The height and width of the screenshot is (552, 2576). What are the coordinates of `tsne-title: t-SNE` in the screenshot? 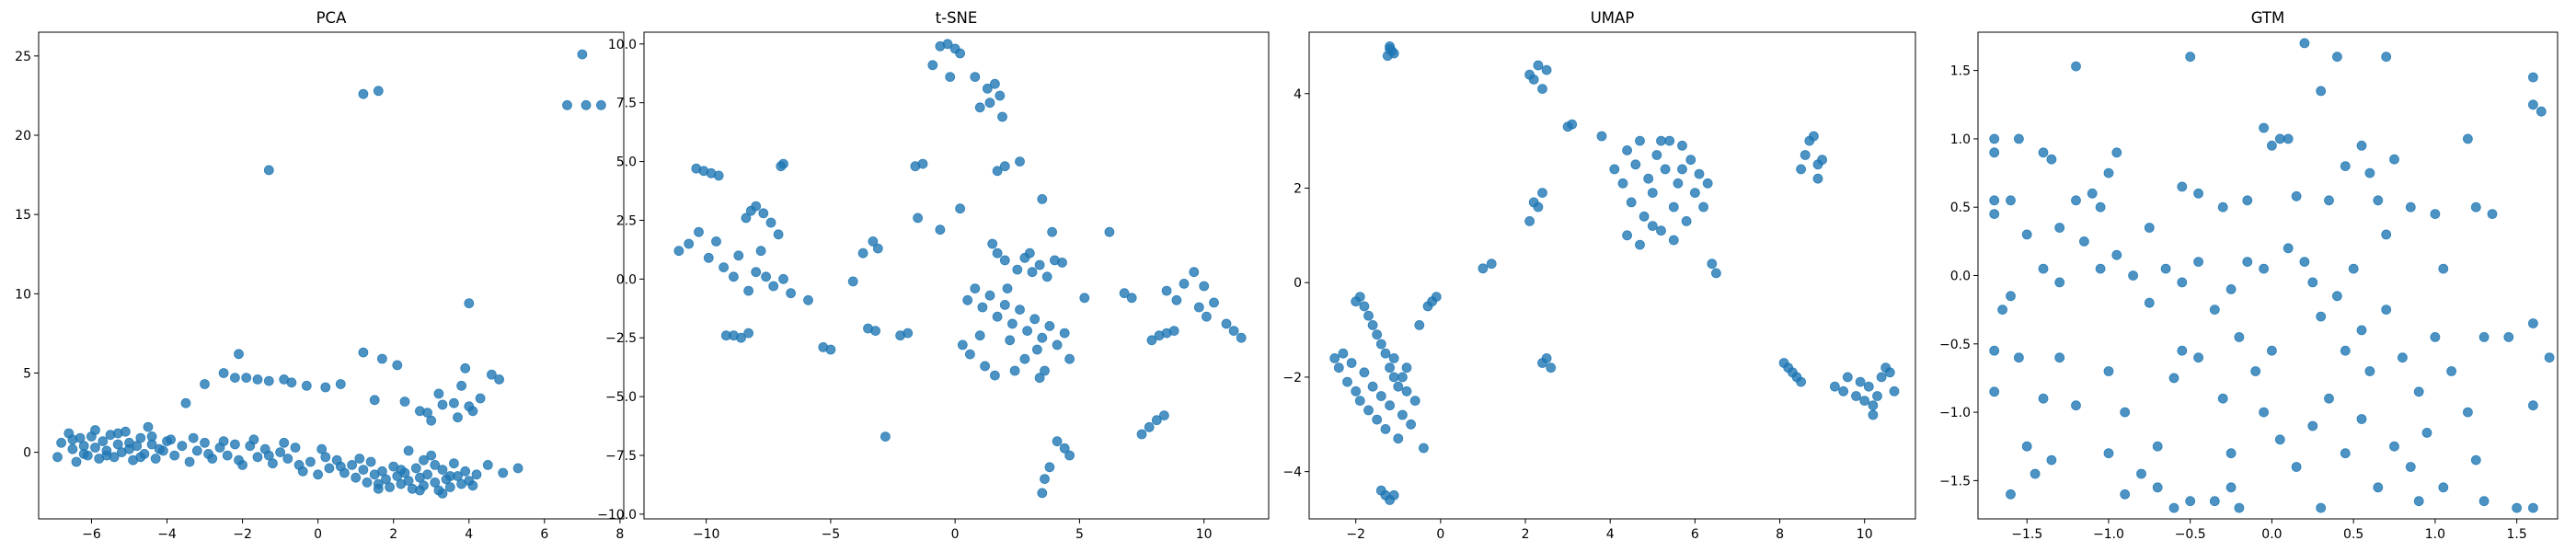 It's located at (957, 18).